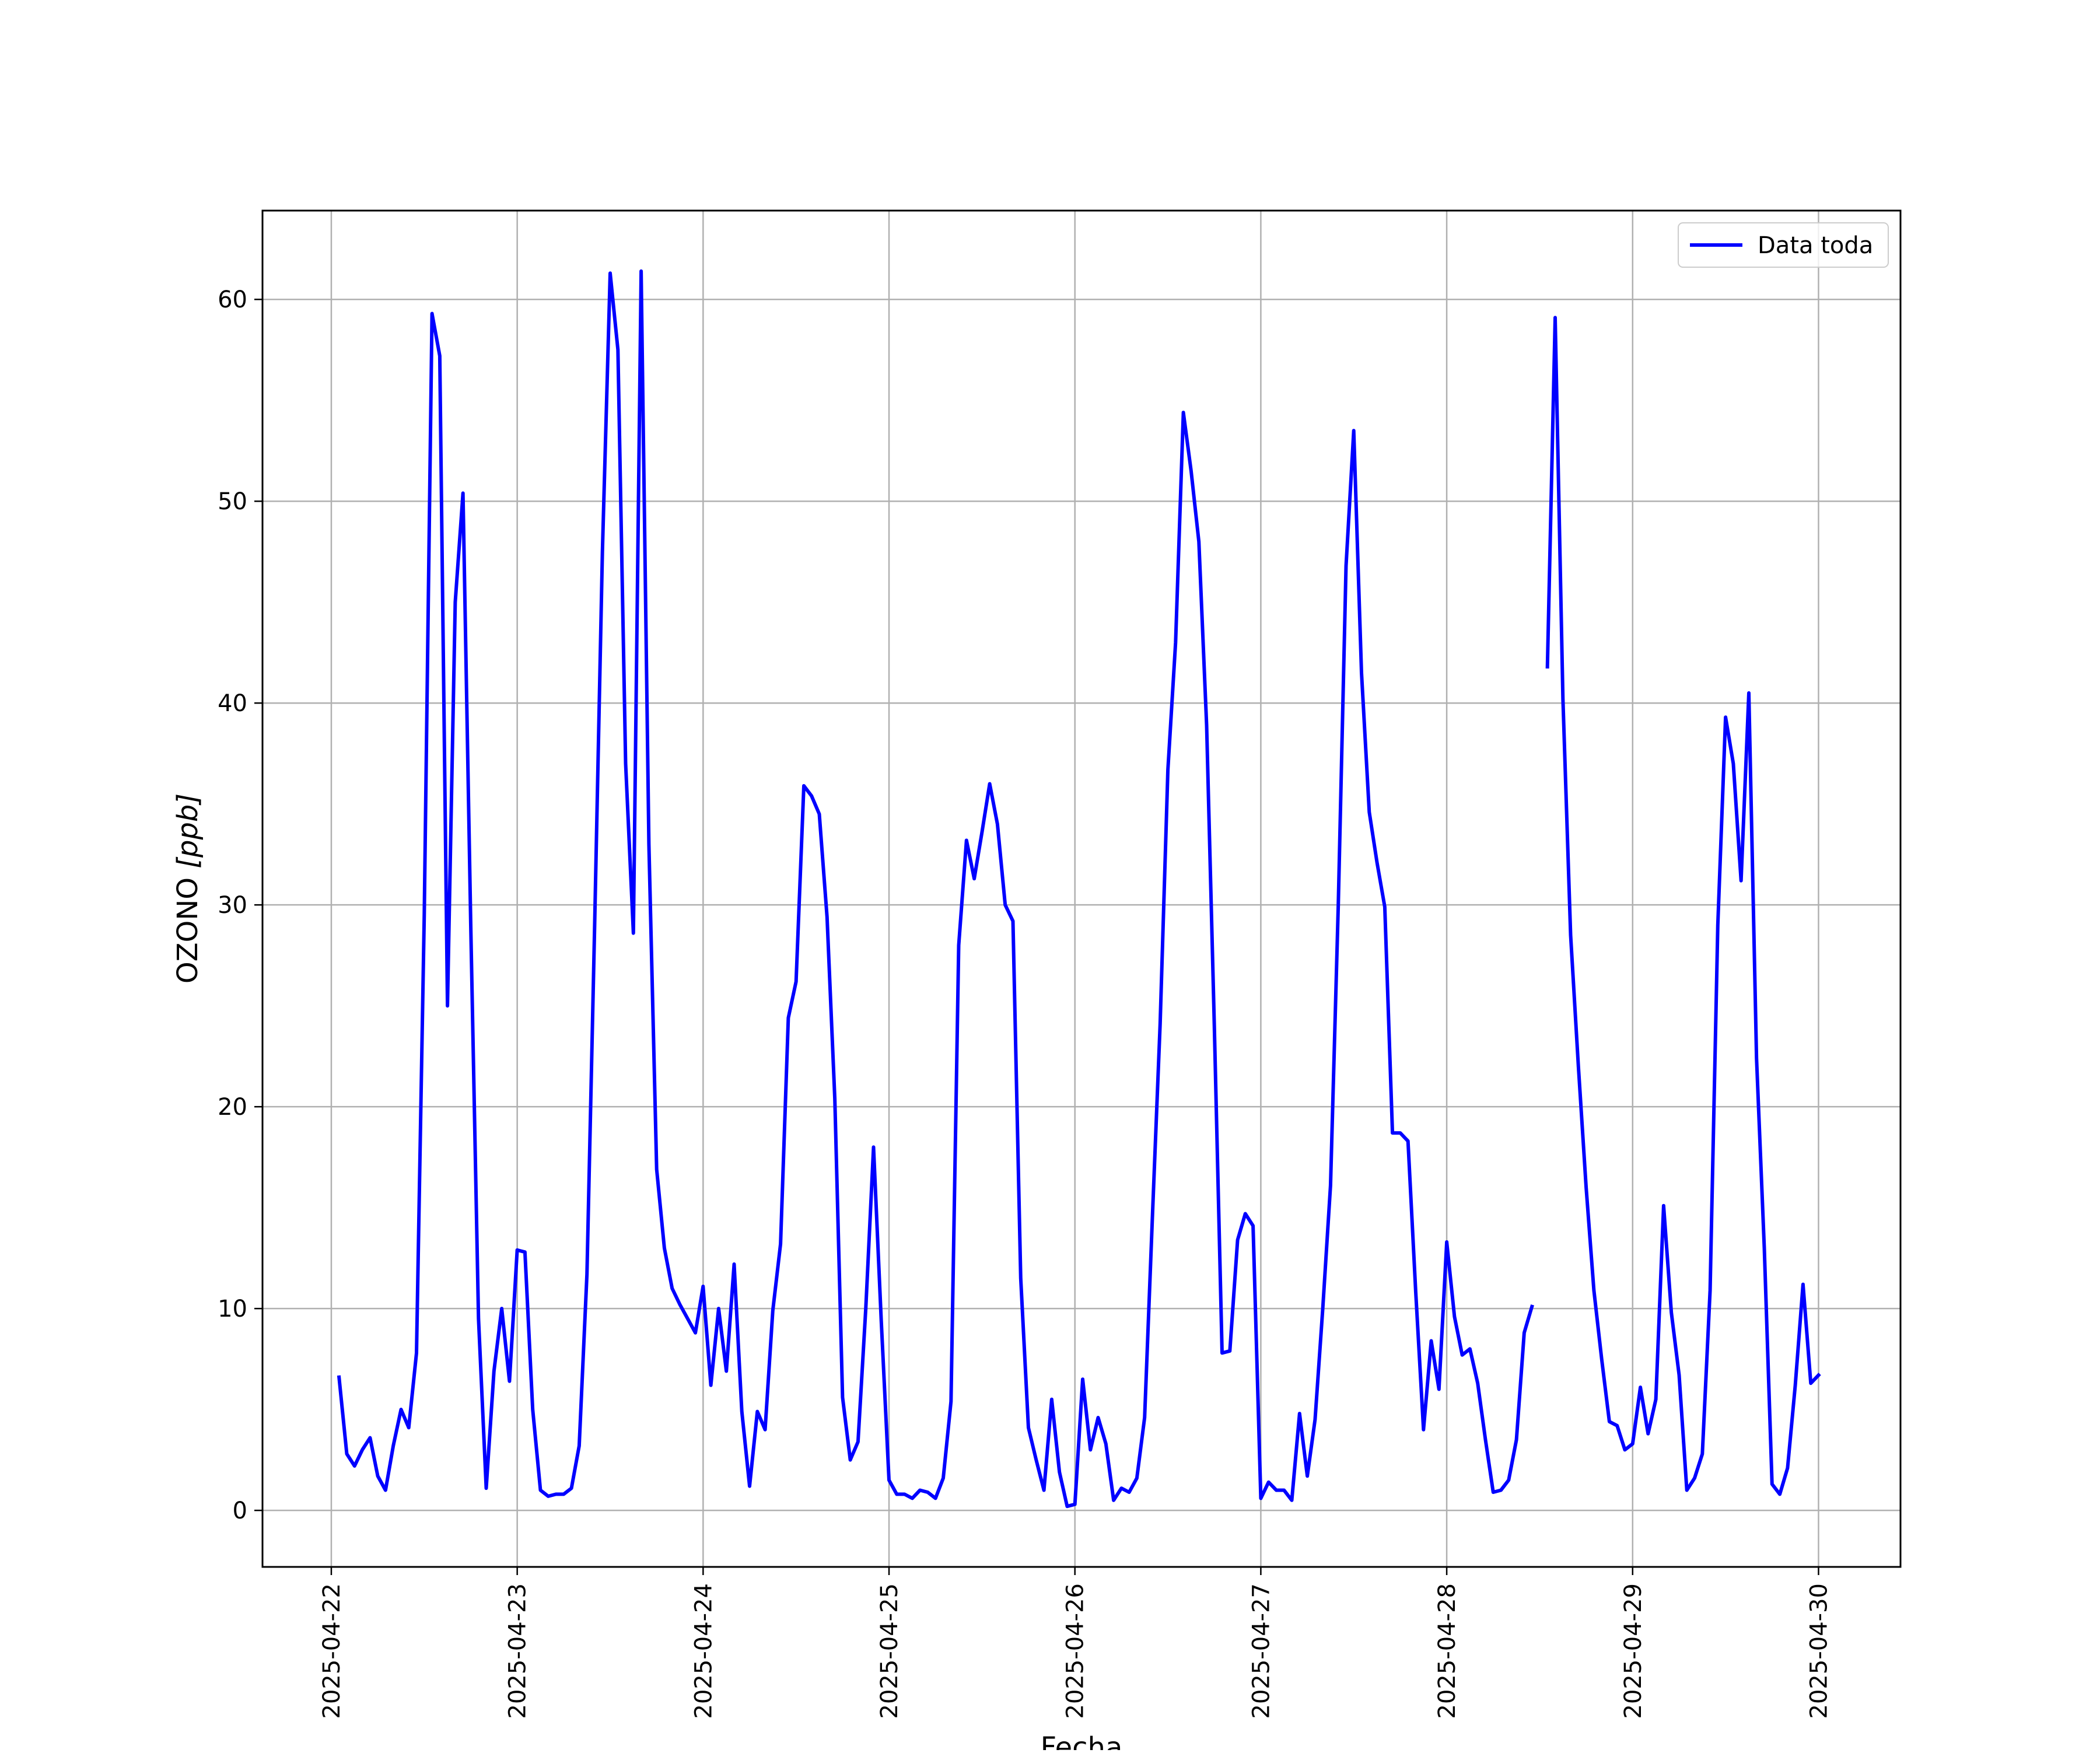 The width and height of the screenshot is (2100, 1753). Describe the element at coordinates (232, 905) in the screenshot. I see `y-tick-label: 30` at that location.